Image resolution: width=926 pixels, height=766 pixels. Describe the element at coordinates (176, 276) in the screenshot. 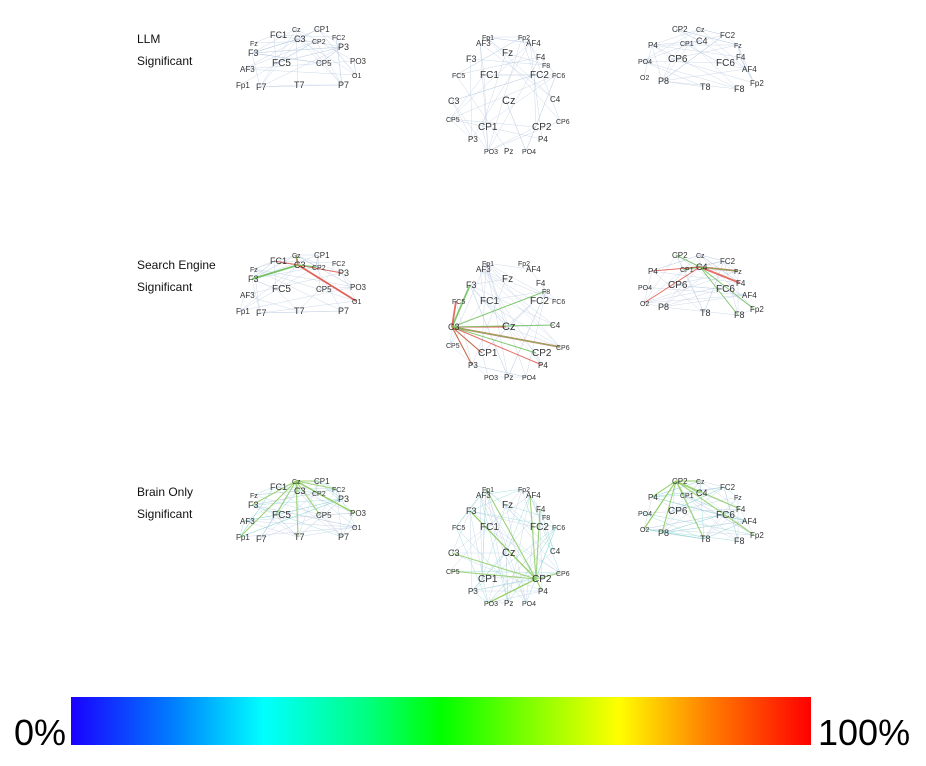

I see `row-label-search-engine: Search Engine Significant` at that location.